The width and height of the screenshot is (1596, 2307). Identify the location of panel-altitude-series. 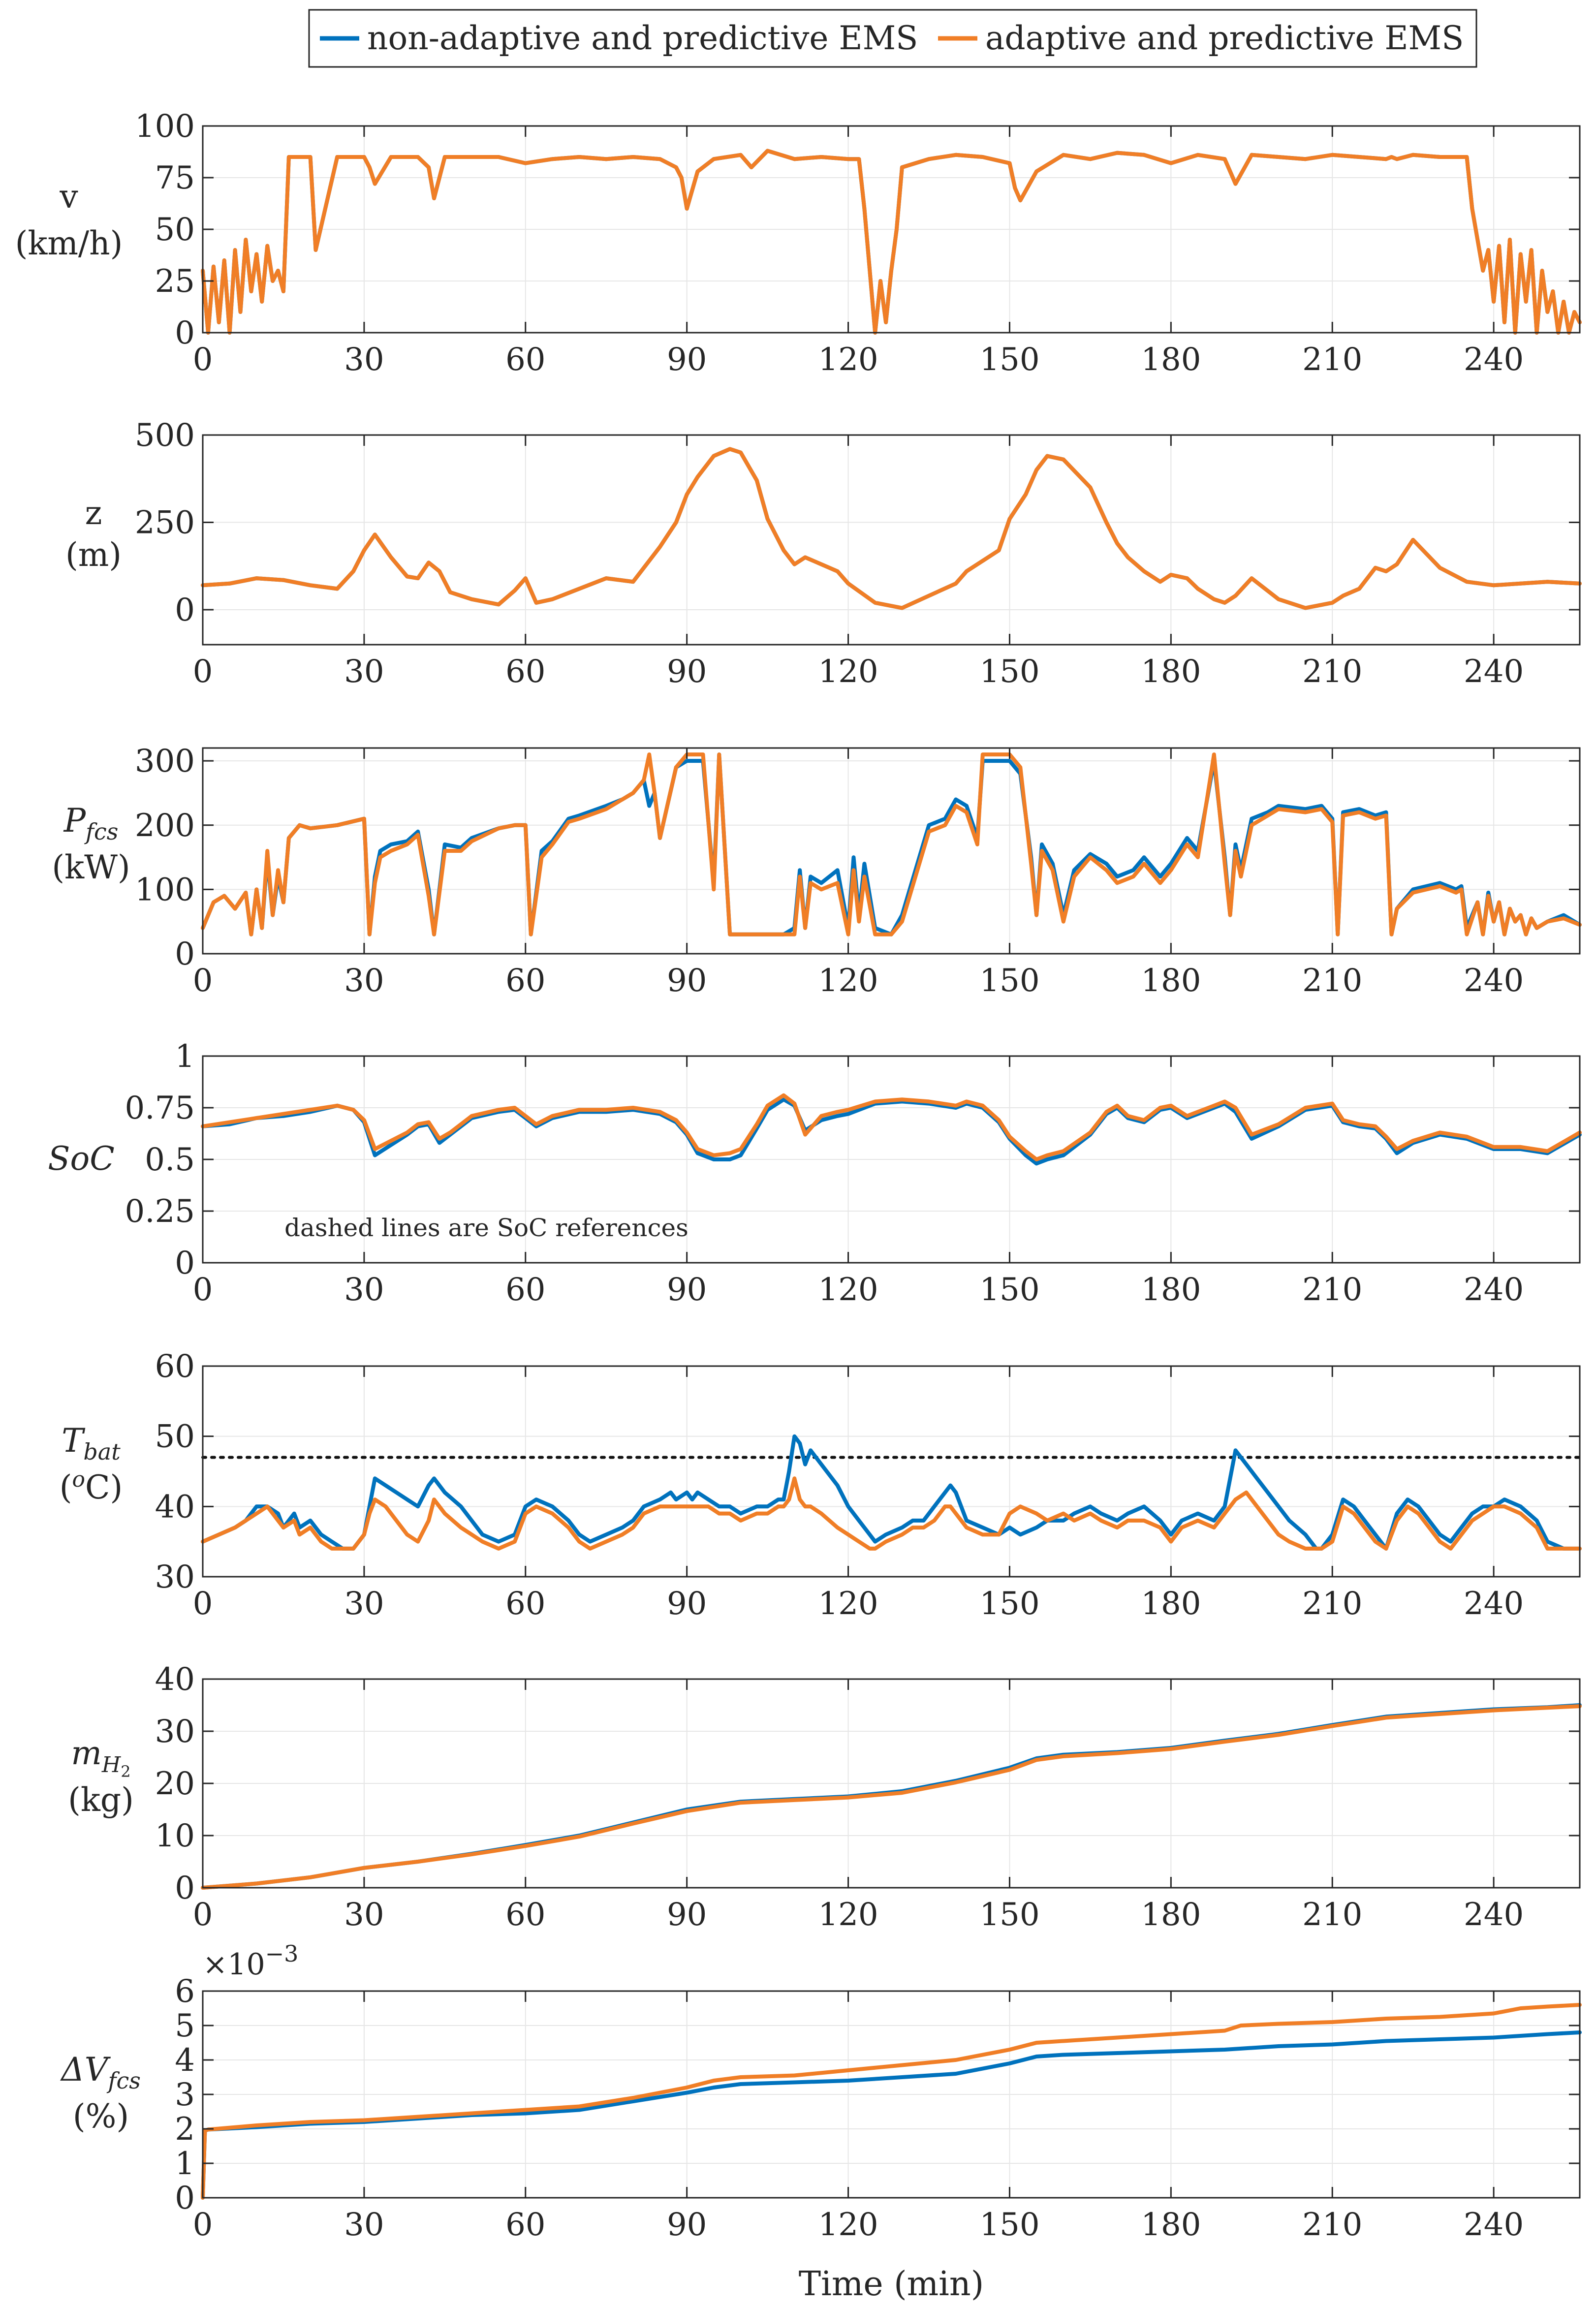
(891, 528).